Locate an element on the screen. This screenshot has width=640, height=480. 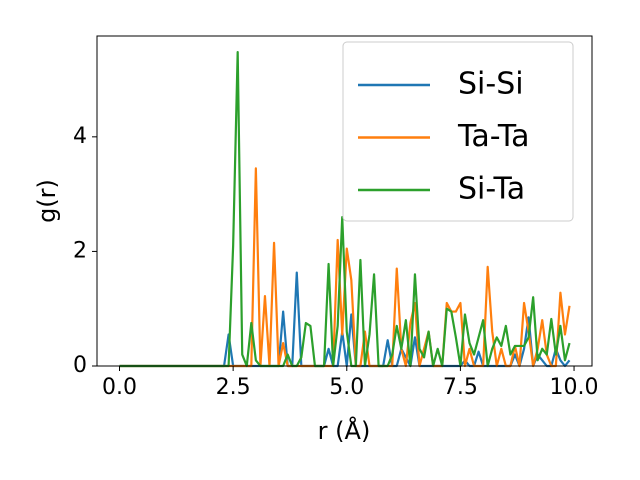
x-tick-label: 2.5 is located at coordinates (233, 387).